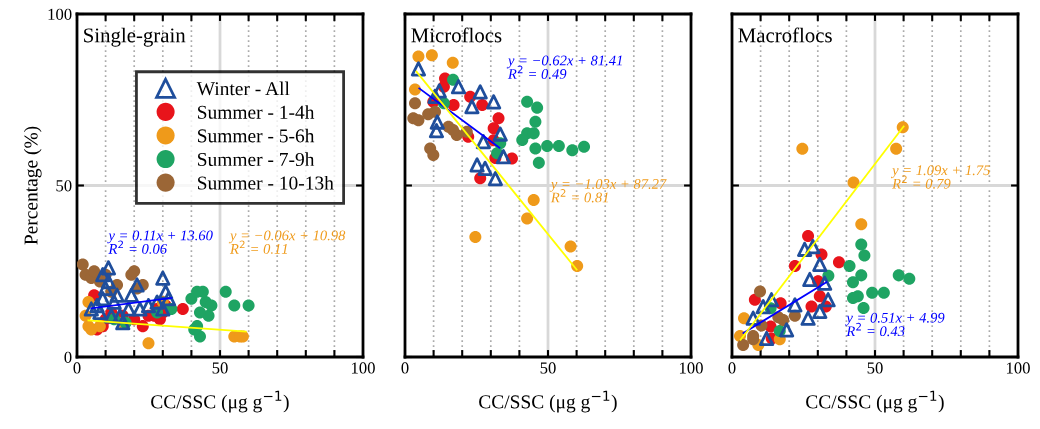  Describe the element at coordinates (940, 177) in the screenshot. I see `annotation: y = 1.09x + 1.75 R$^{2}$ = 0.79` at that location.